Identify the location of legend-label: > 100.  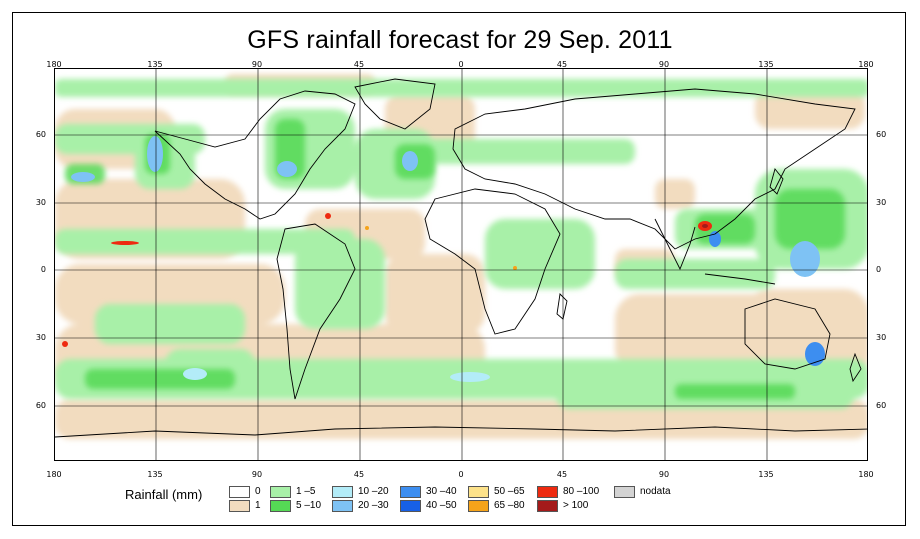
(576, 505).